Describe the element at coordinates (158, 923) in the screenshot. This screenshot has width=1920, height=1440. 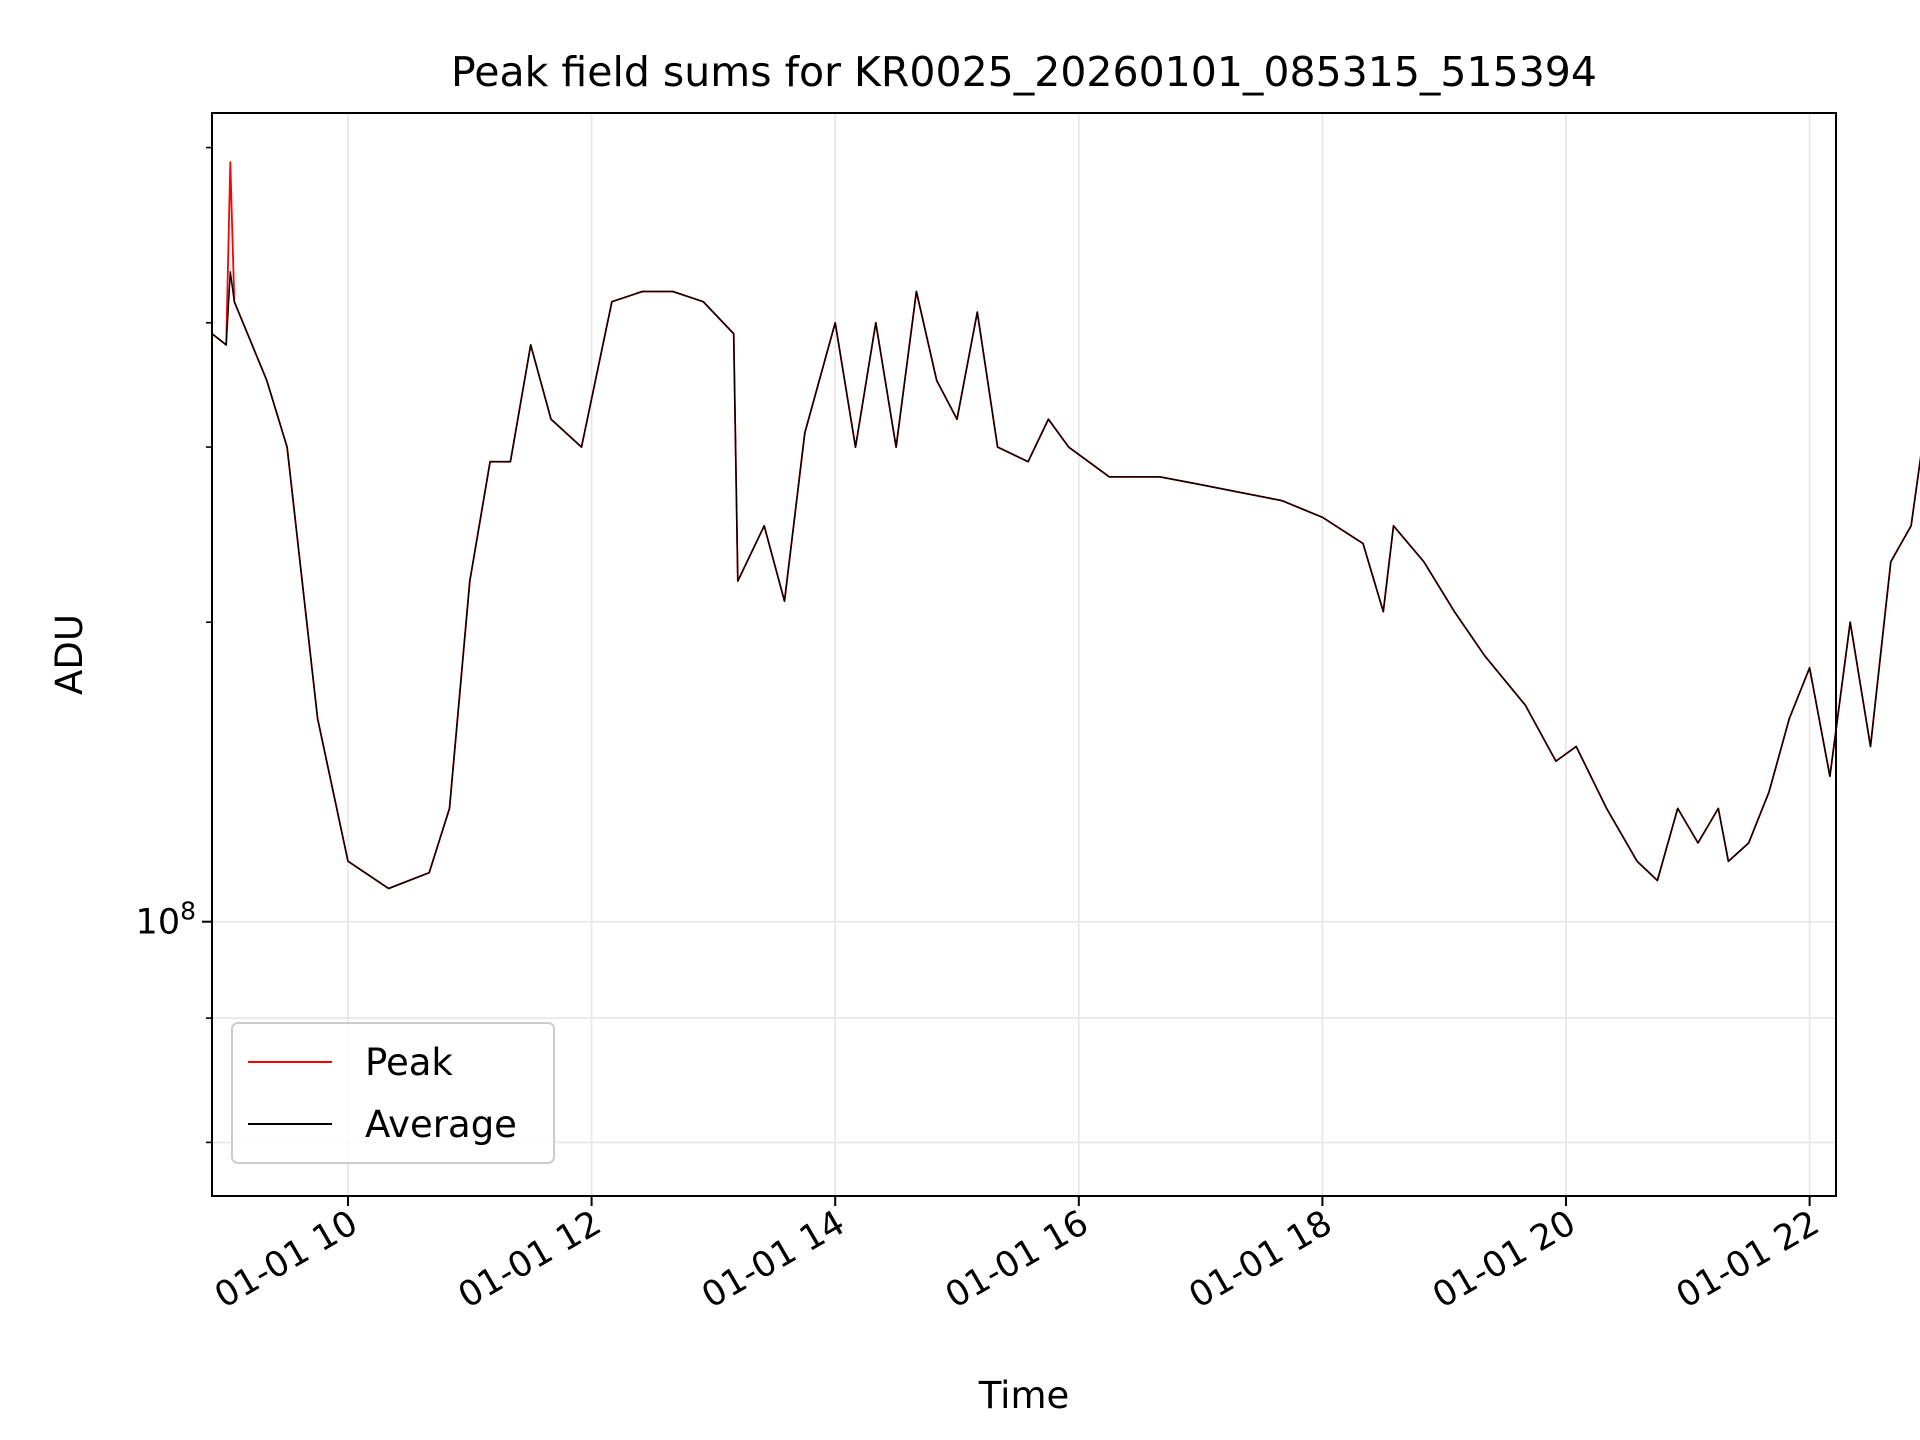
I see `y-tick-label-base: 10` at that location.